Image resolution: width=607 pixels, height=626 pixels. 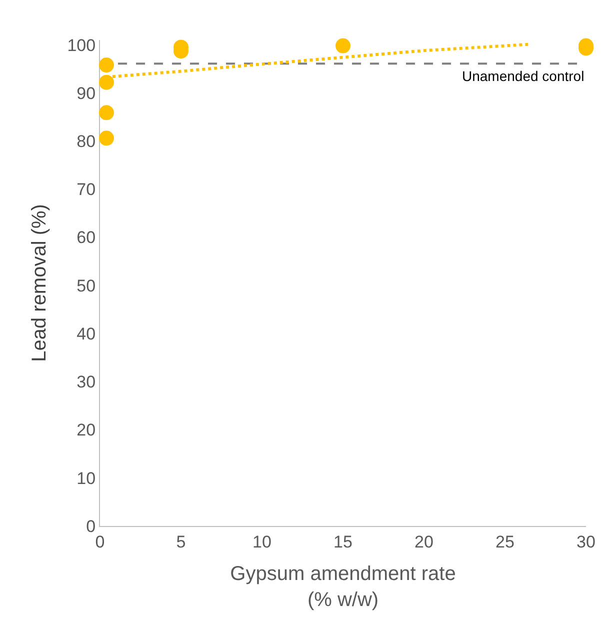 I want to click on y-axis-title: Lead removal (%), so click(x=39, y=283).